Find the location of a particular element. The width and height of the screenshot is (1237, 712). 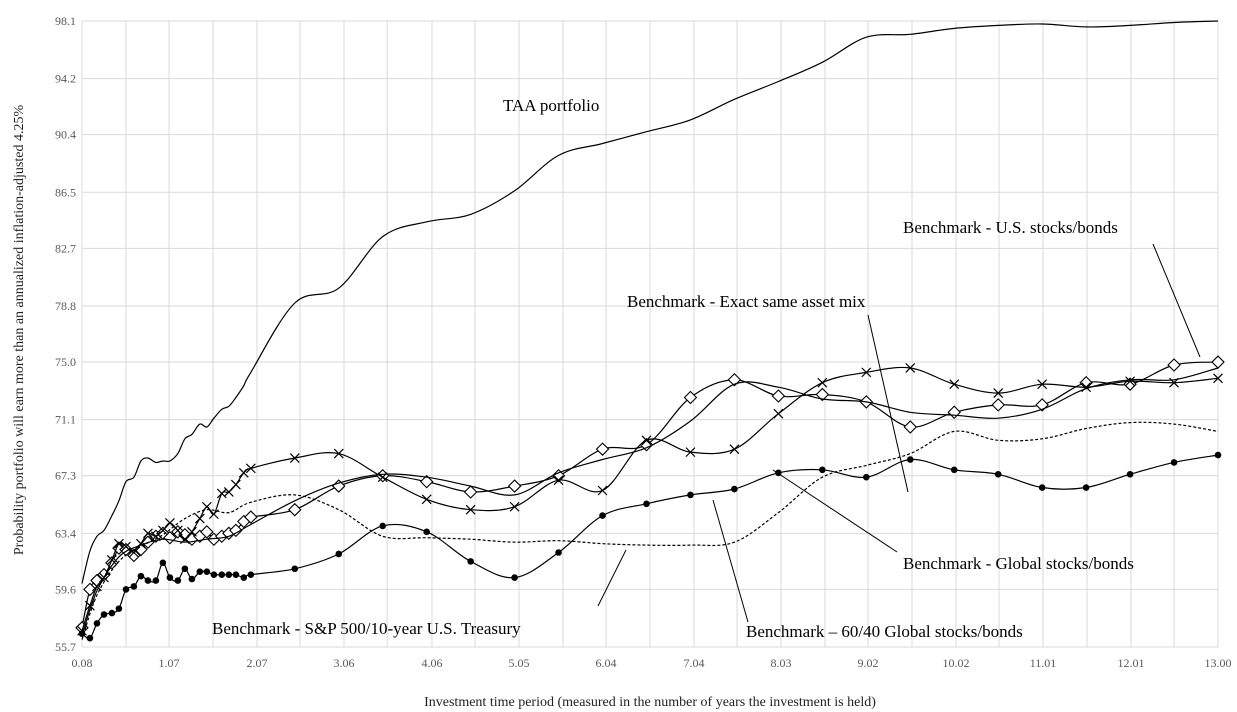

y-tick-label: 90.4 is located at coordinates (65, 135).